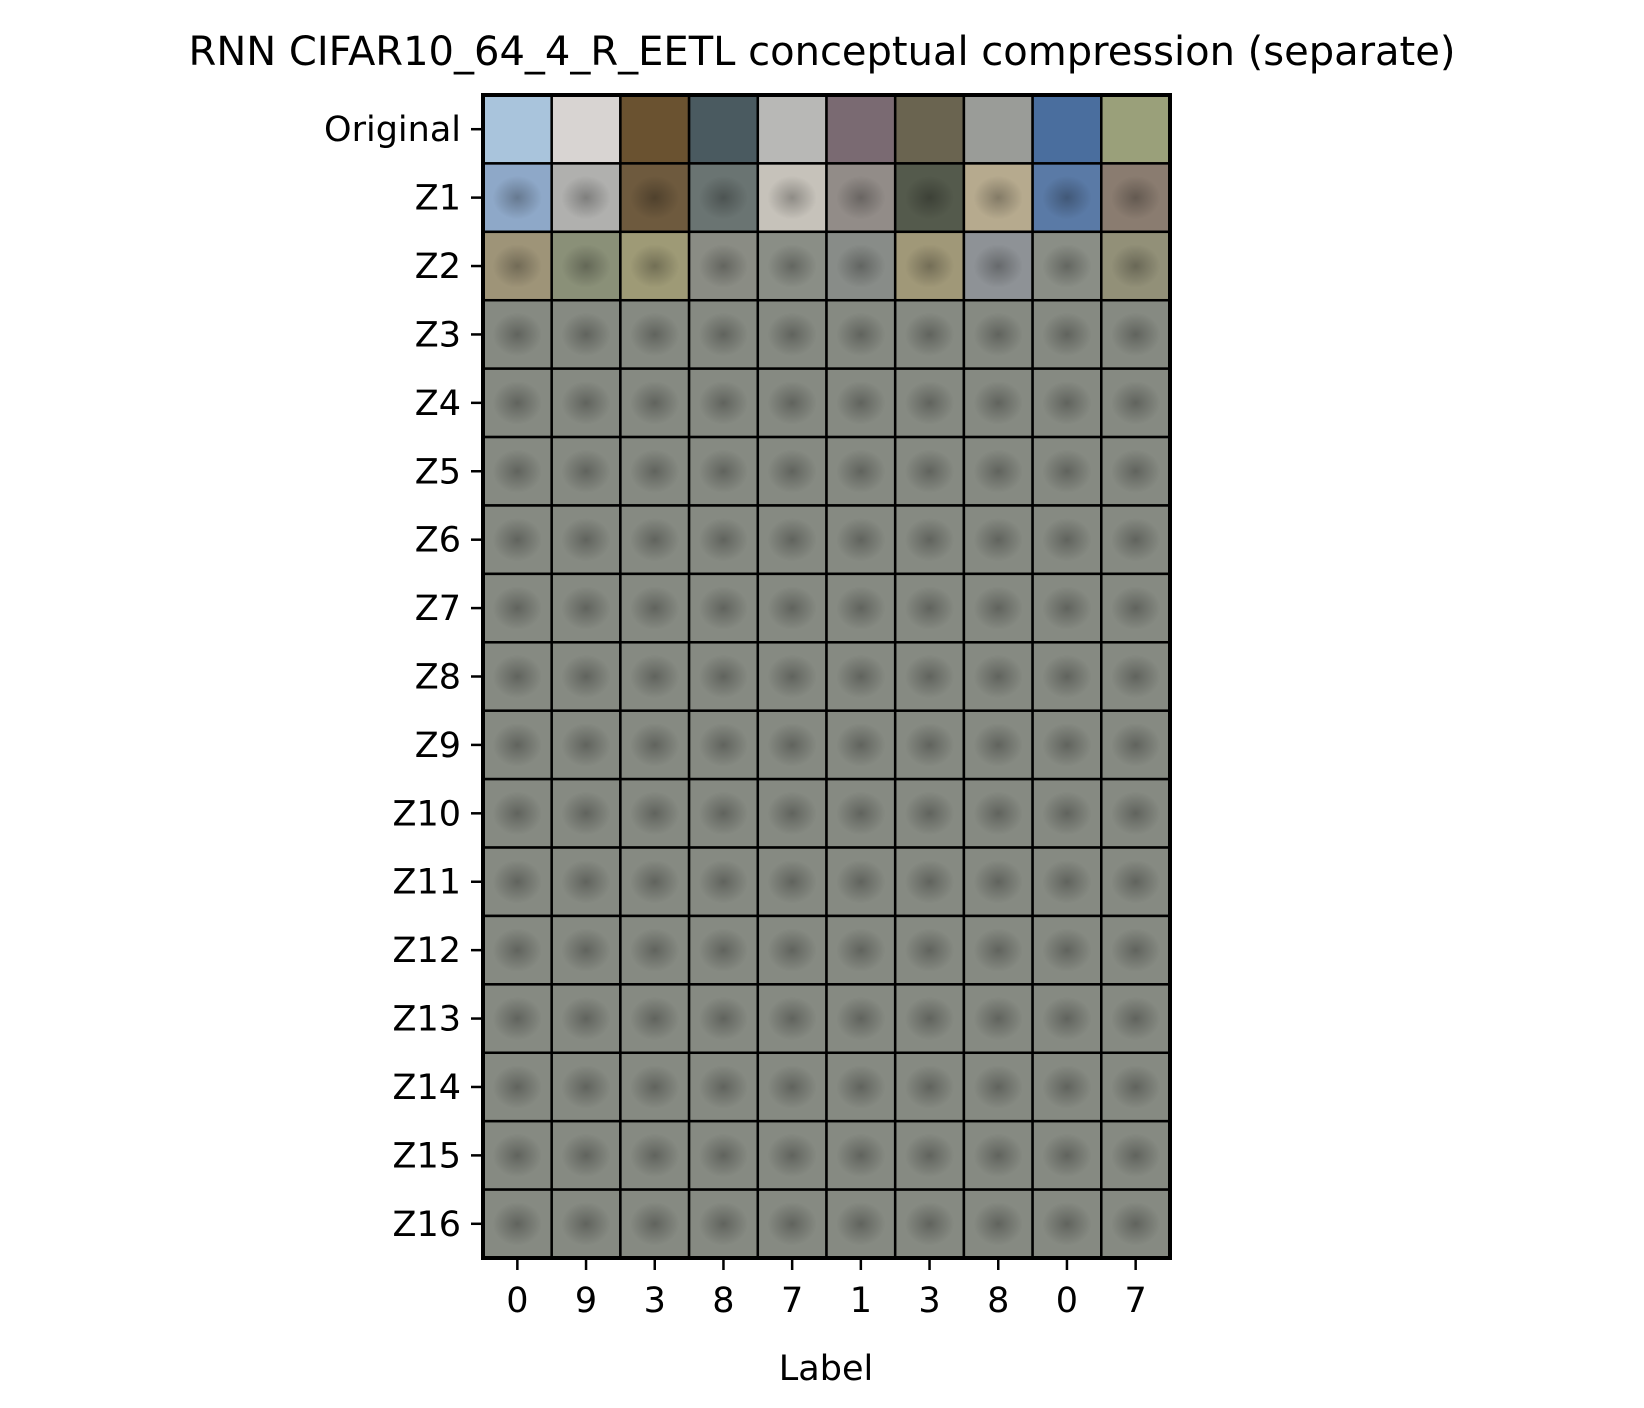  Describe the element at coordinates (1136, 1301) in the screenshot. I see `column-label: 7` at that location.